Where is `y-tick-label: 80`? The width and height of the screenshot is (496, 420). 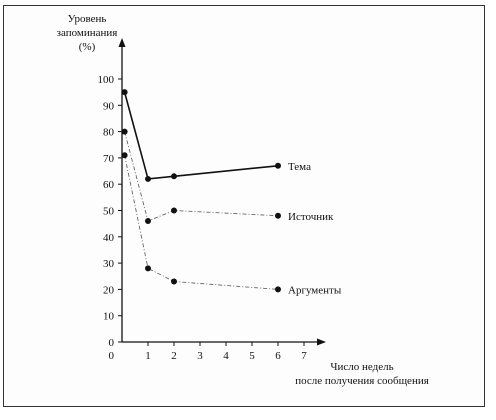
y-tick-label: 80 is located at coordinates (109, 133).